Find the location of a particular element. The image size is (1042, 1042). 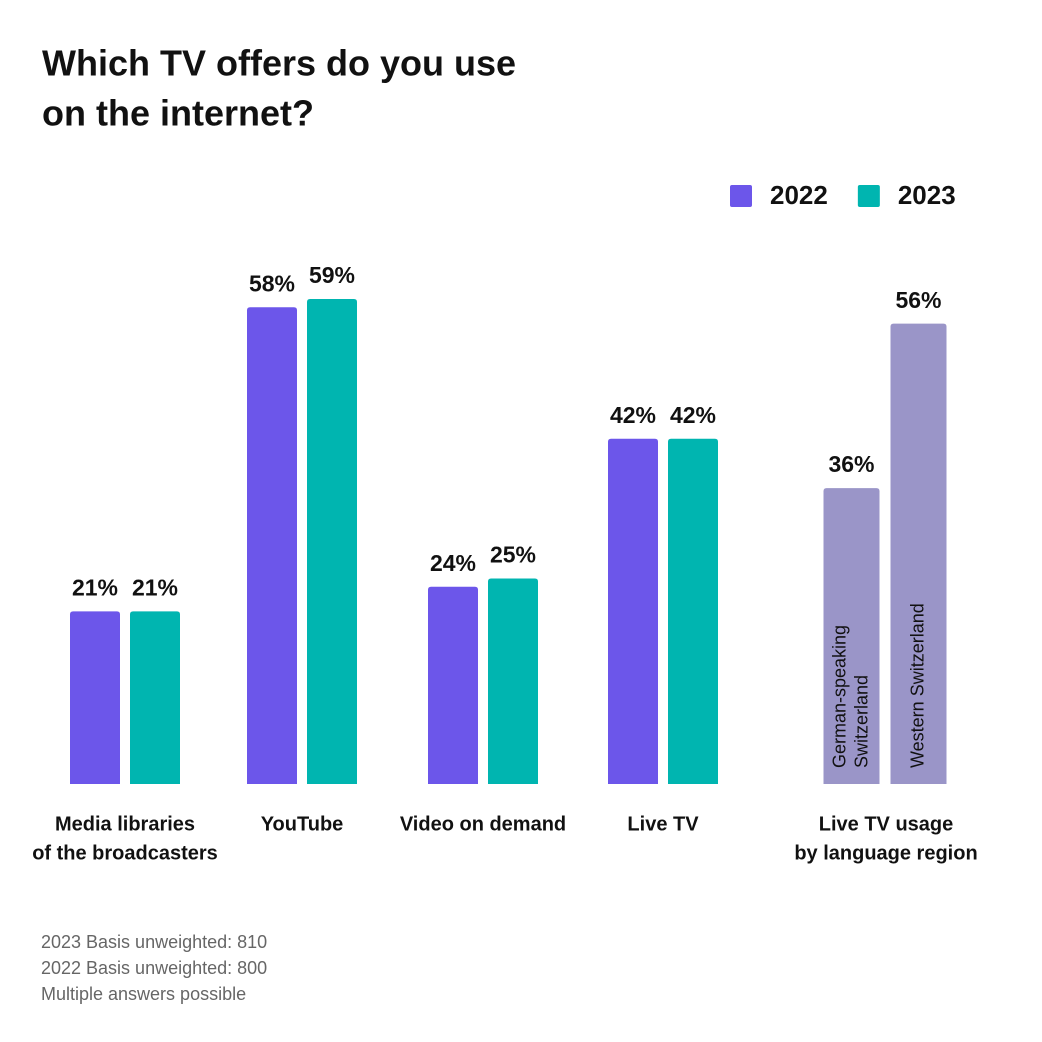

x-tick-label: YouTube is located at coordinates (302, 824).